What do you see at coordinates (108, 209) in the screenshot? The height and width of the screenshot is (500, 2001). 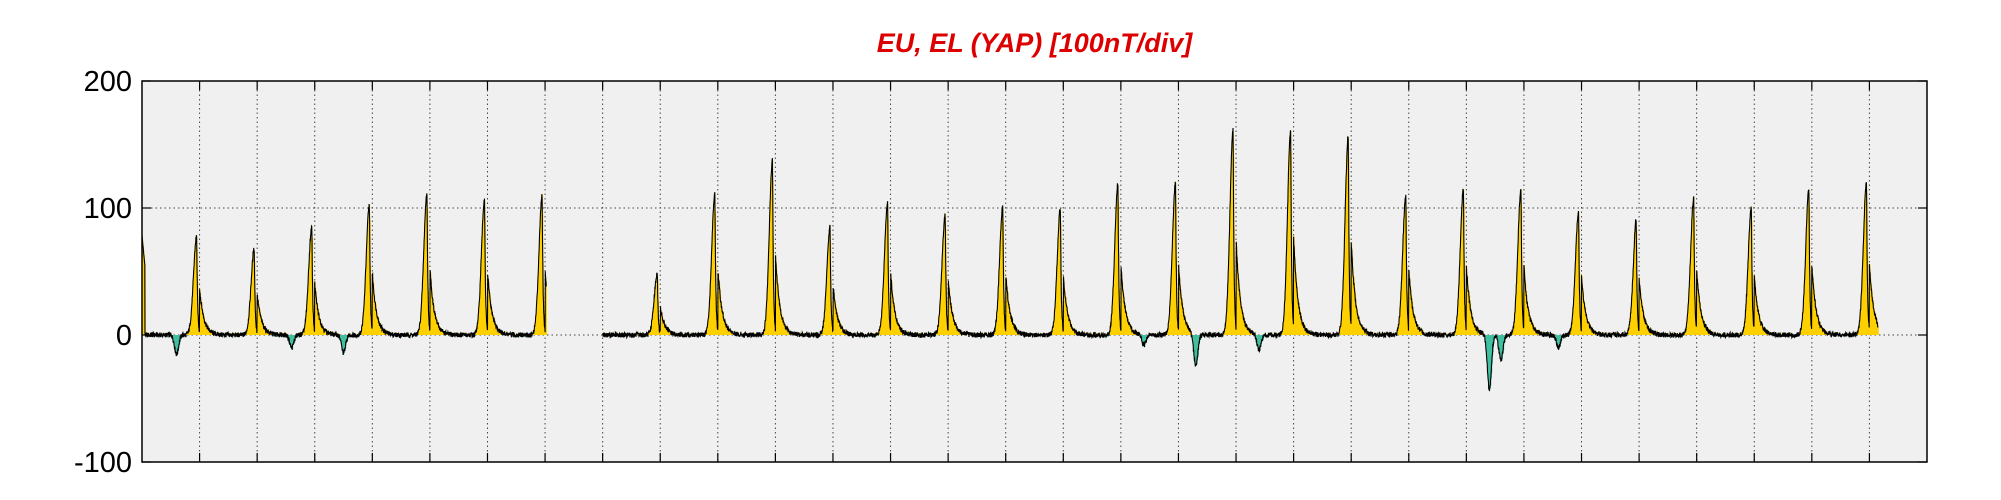 I see `y-tick-label: 100` at bounding box center [108, 209].